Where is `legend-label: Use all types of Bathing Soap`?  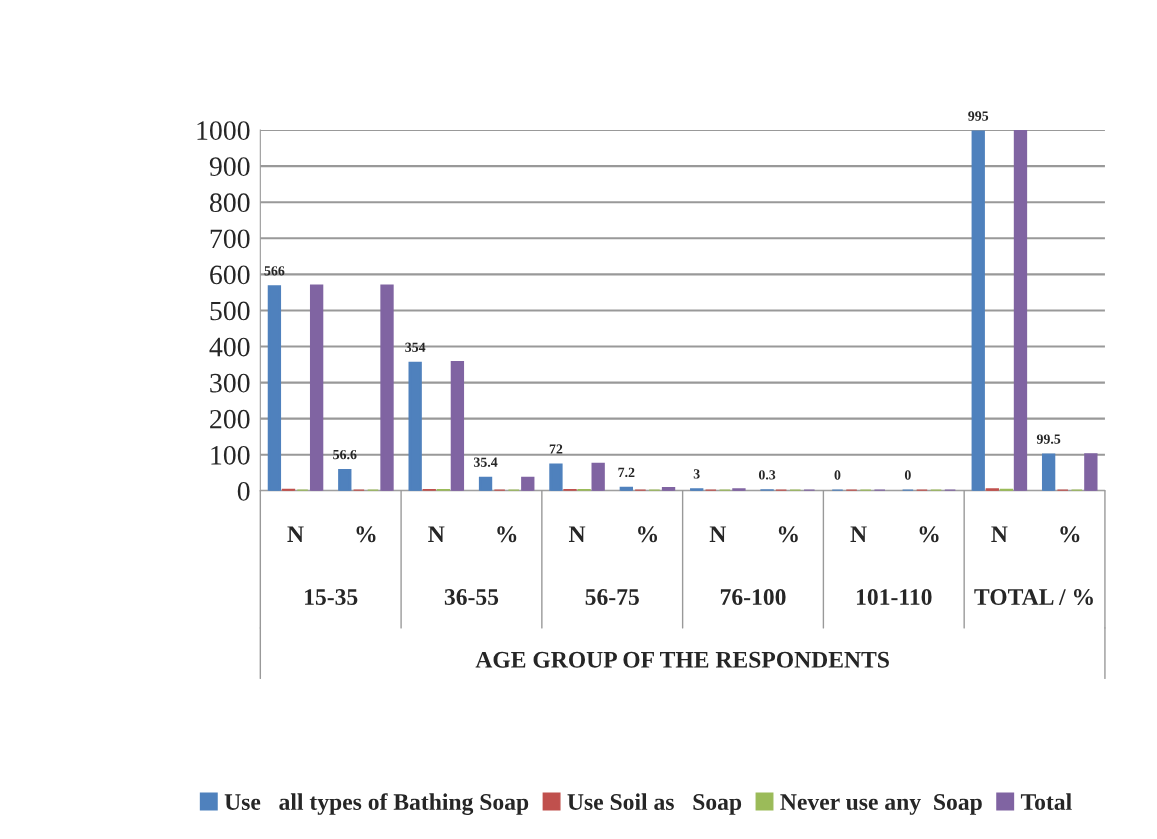
legend-label: Use all types of Bathing Soap is located at coordinates (376, 804).